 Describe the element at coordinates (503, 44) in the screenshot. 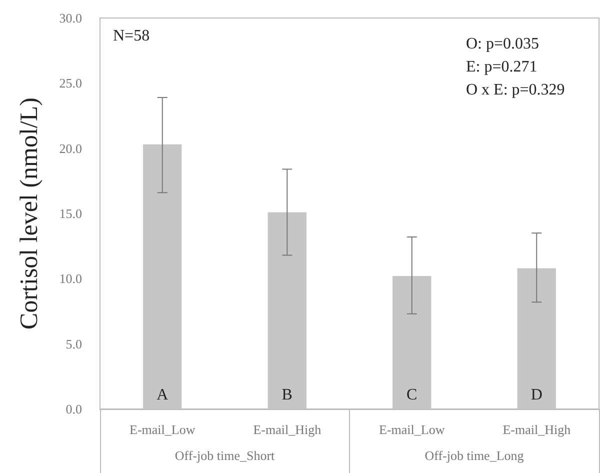

I see `annotation: O: p=0.035` at that location.